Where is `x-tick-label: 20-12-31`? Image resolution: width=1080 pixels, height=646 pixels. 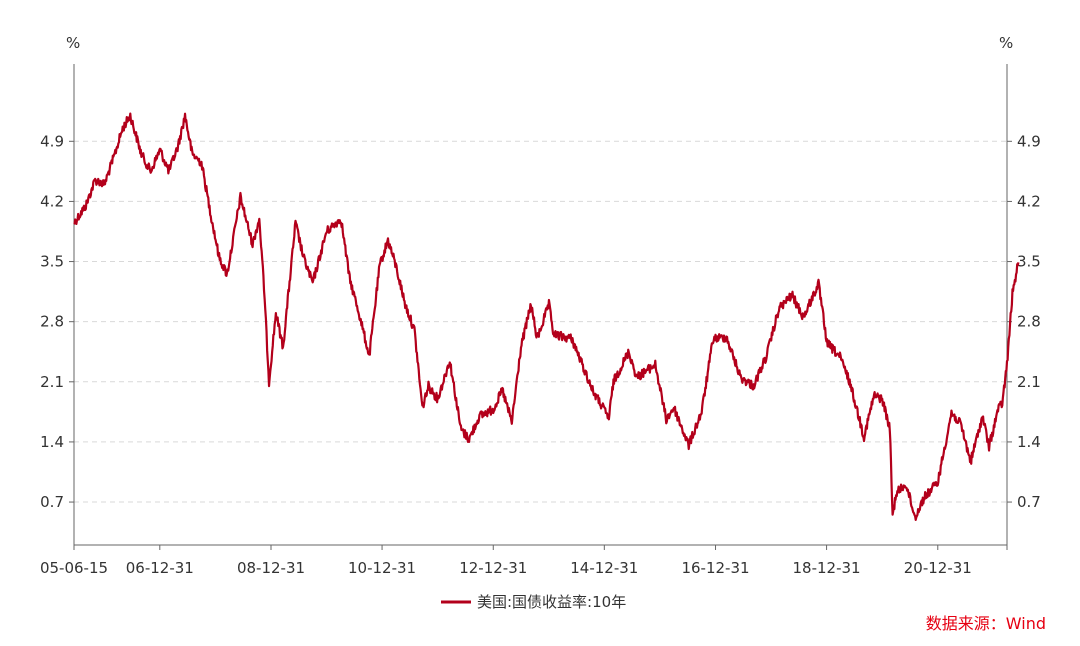 x-tick-label: 20-12-31 is located at coordinates (938, 568).